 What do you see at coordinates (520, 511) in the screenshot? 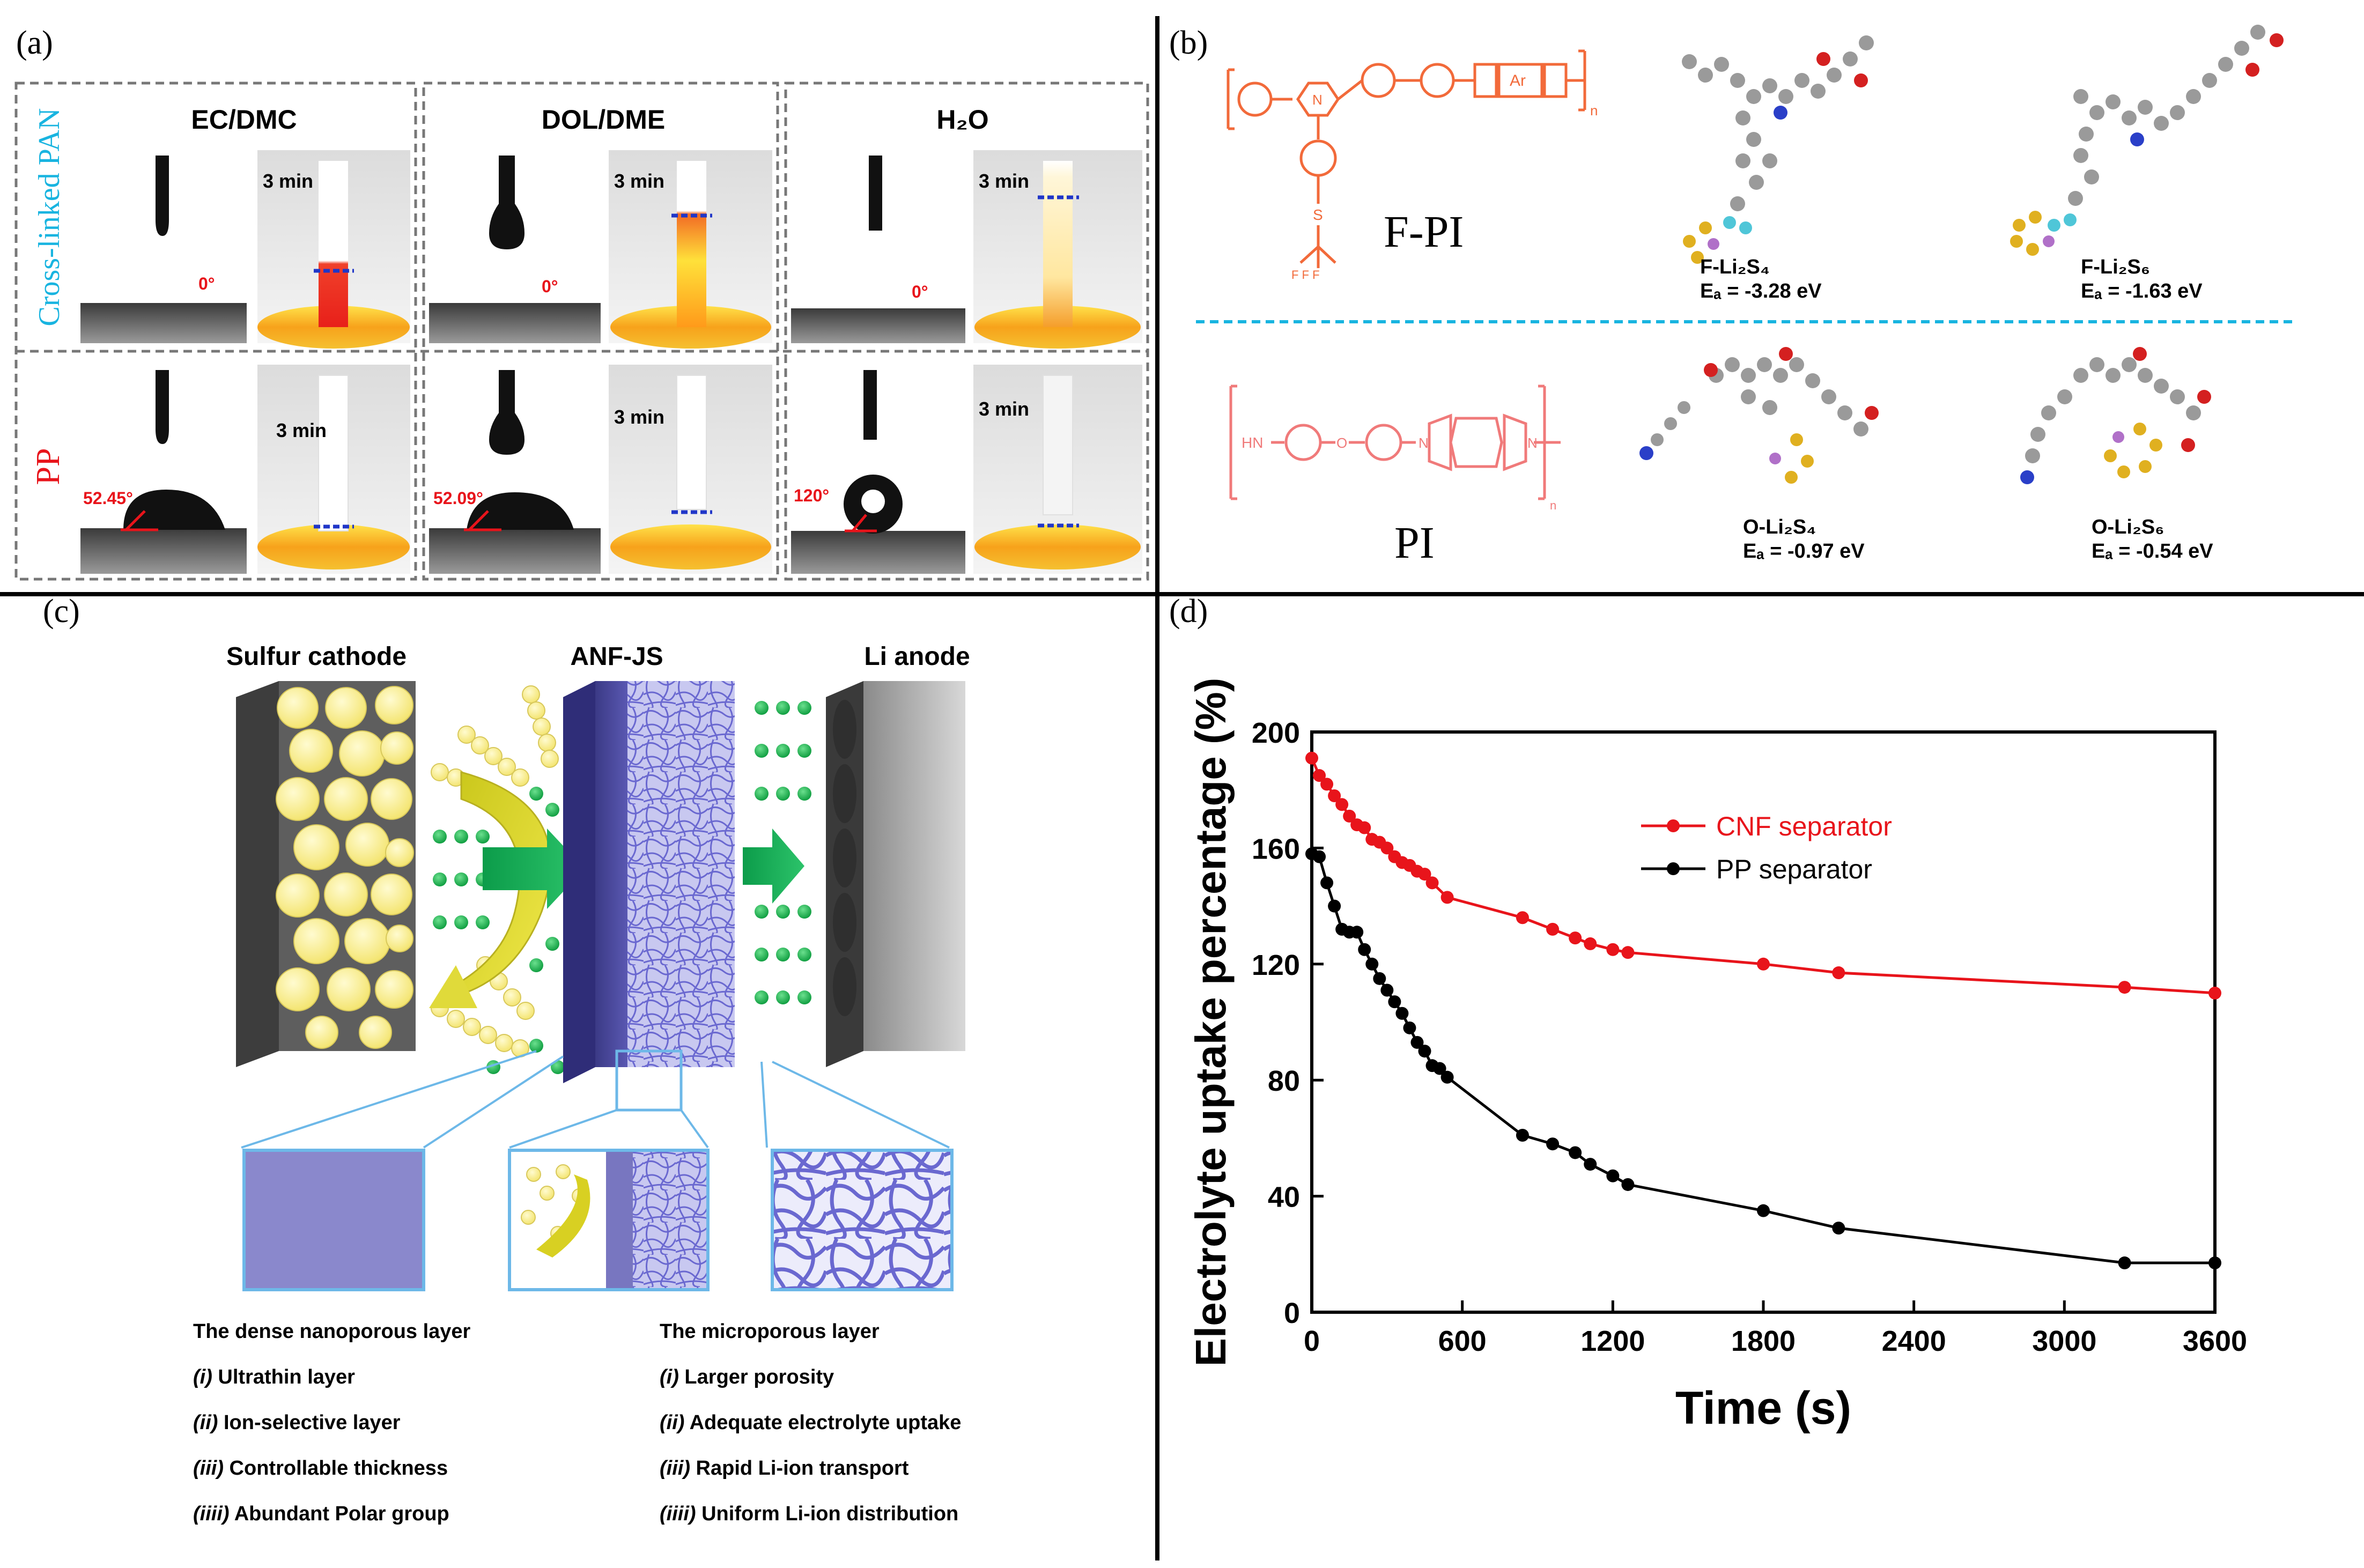
I see `sessile-drop` at bounding box center [520, 511].